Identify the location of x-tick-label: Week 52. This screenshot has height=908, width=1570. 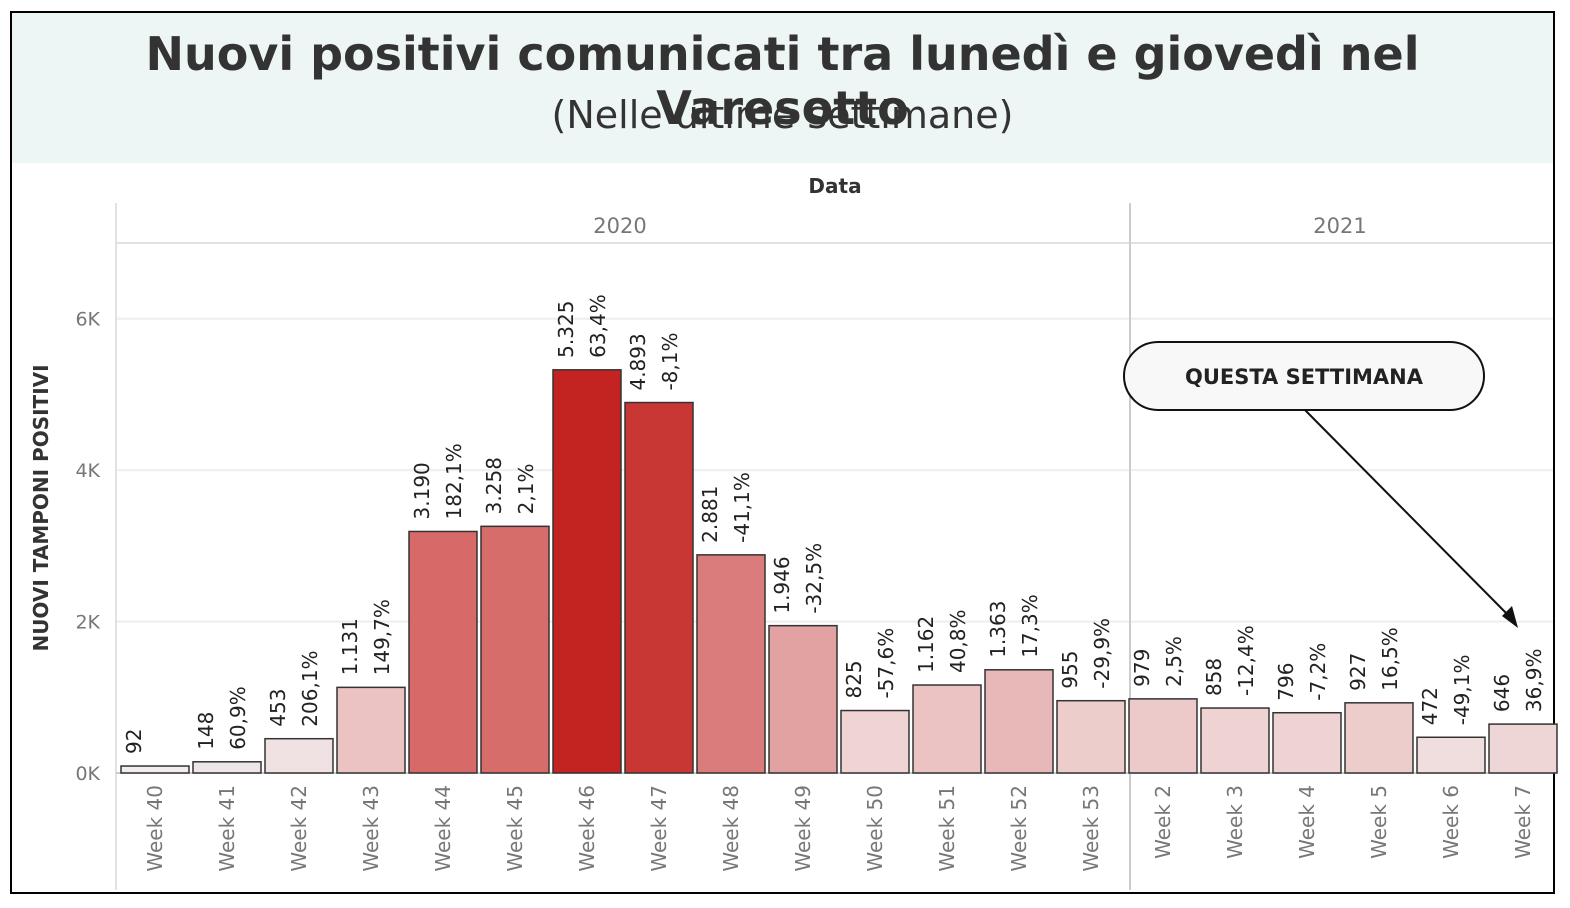
(1019, 828).